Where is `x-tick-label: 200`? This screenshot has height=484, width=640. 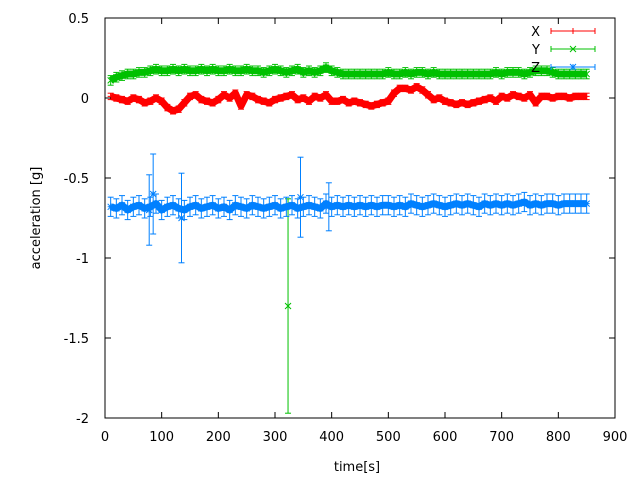 x-tick-label: 200 is located at coordinates (218, 437).